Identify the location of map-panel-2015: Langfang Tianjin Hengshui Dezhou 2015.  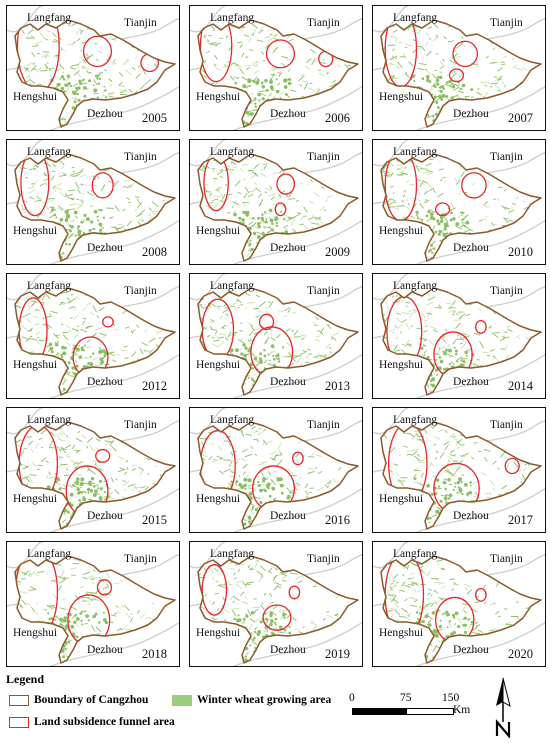
(93, 470).